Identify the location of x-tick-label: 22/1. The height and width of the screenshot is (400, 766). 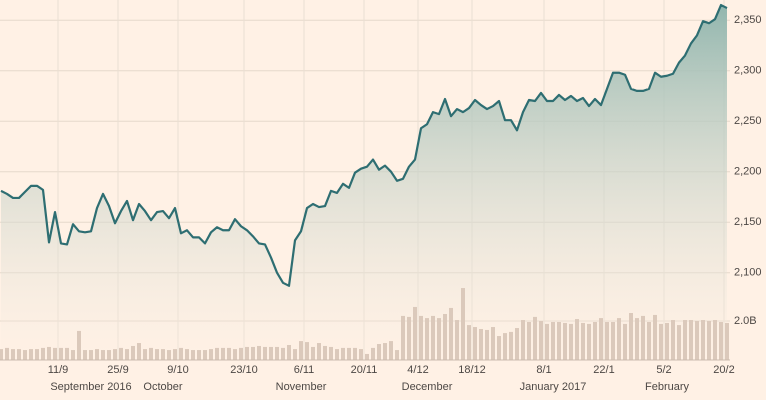
(603, 370).